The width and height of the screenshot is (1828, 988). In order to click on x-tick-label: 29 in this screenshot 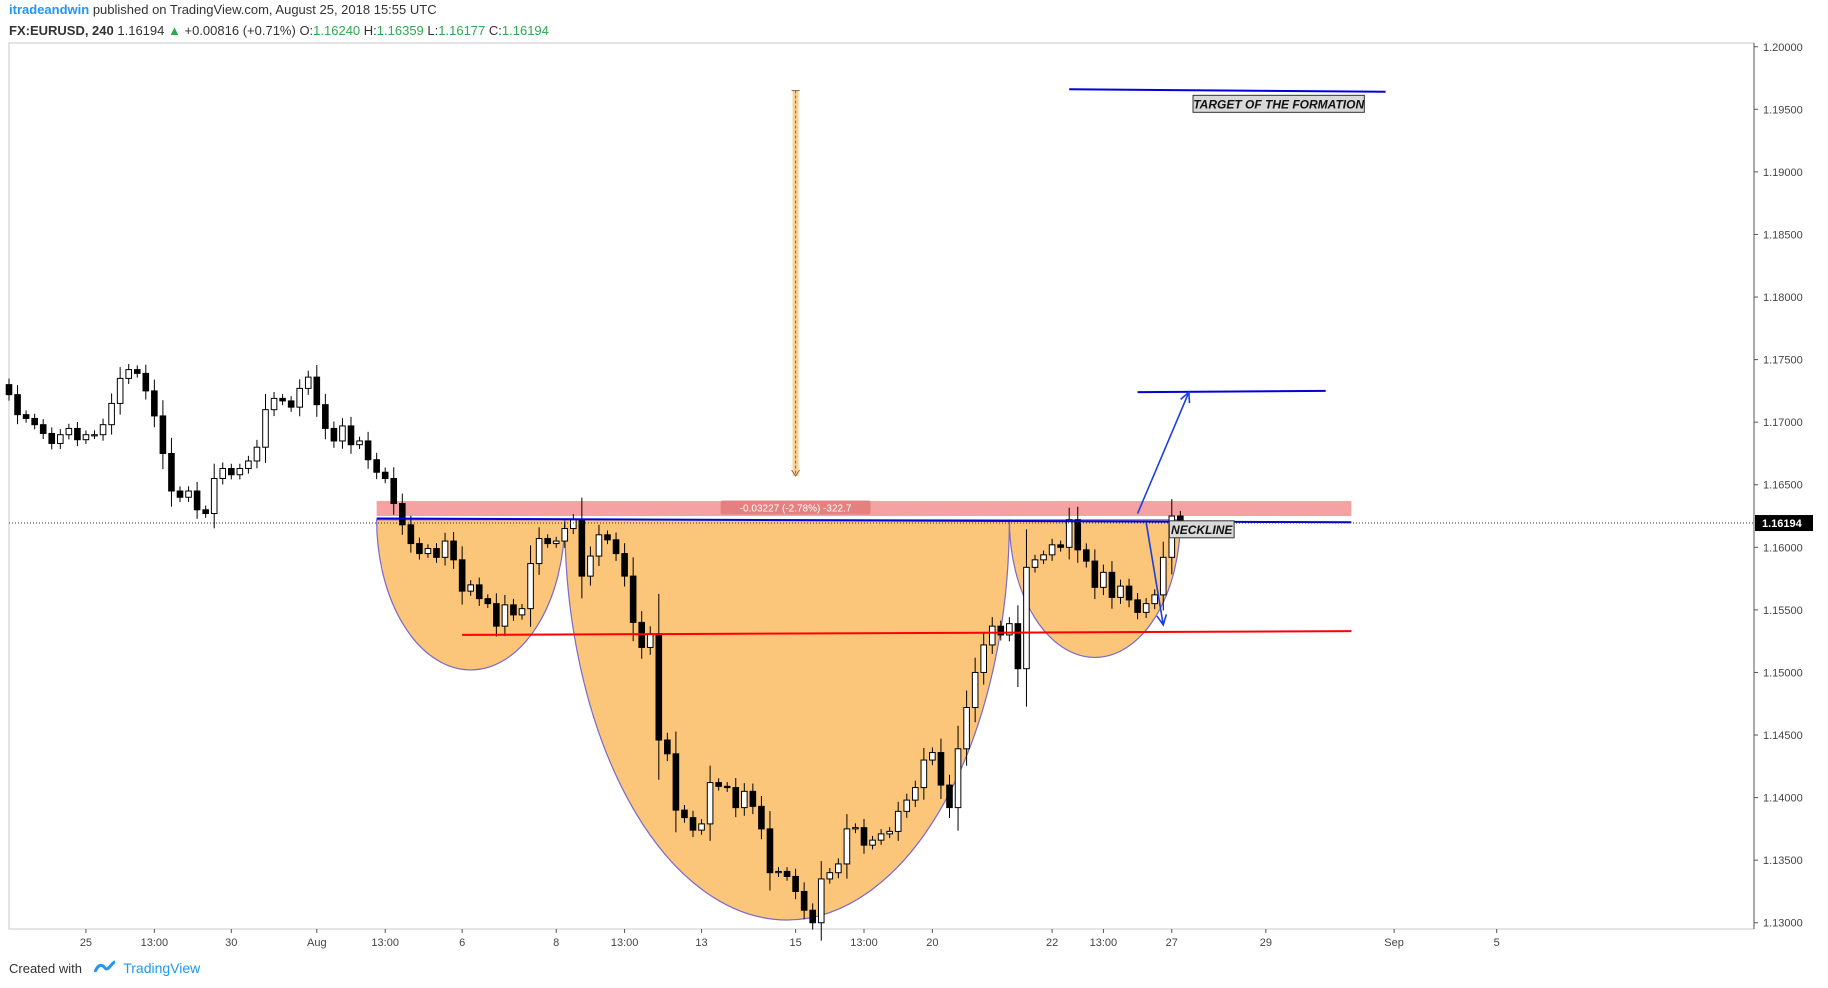, I will do `click(1266, 943)`.